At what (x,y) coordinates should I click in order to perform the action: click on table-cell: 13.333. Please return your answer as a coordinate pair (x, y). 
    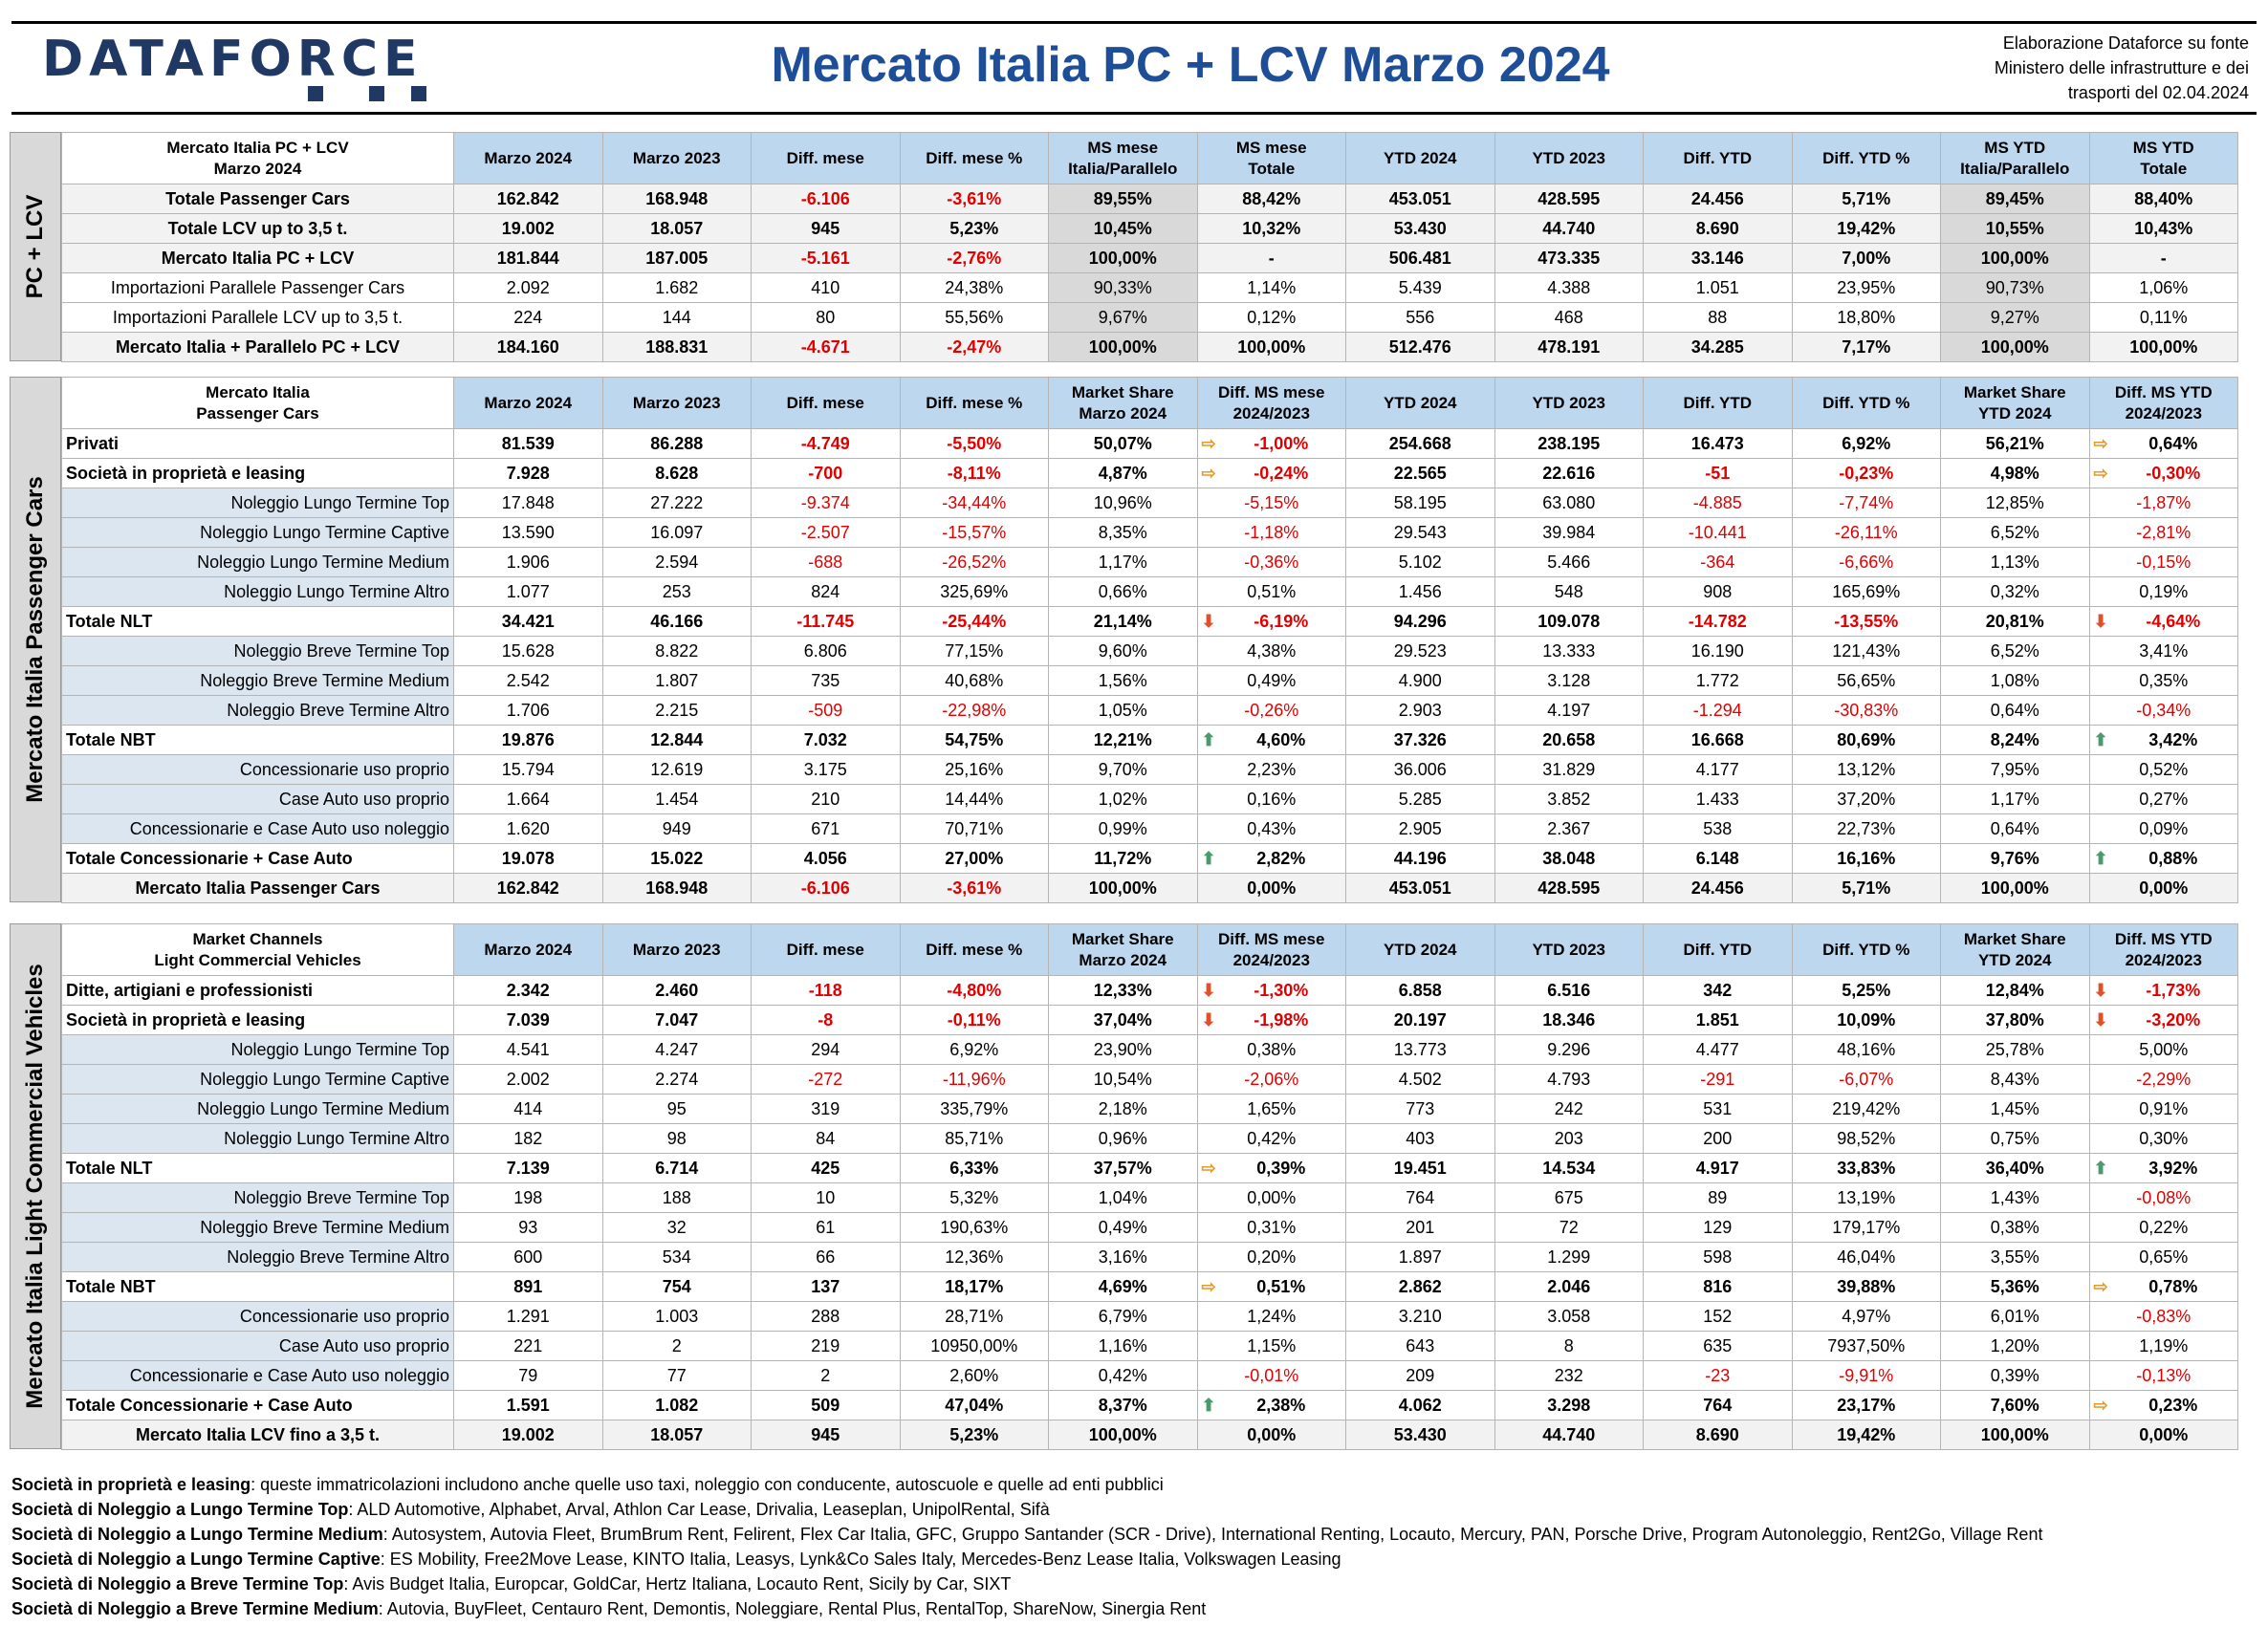
    Looking at the image, I should click on (1569, 651).